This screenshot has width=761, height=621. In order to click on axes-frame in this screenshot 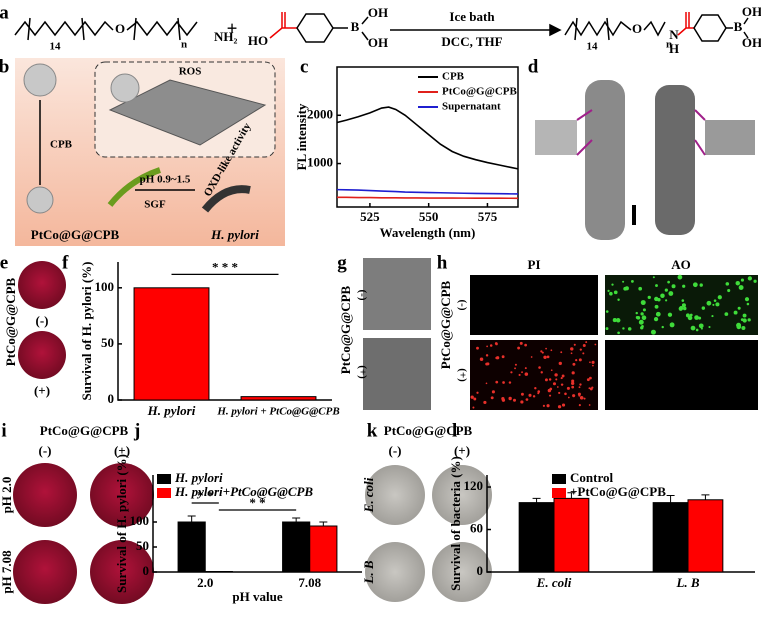, I will do `click(427, 137)`.